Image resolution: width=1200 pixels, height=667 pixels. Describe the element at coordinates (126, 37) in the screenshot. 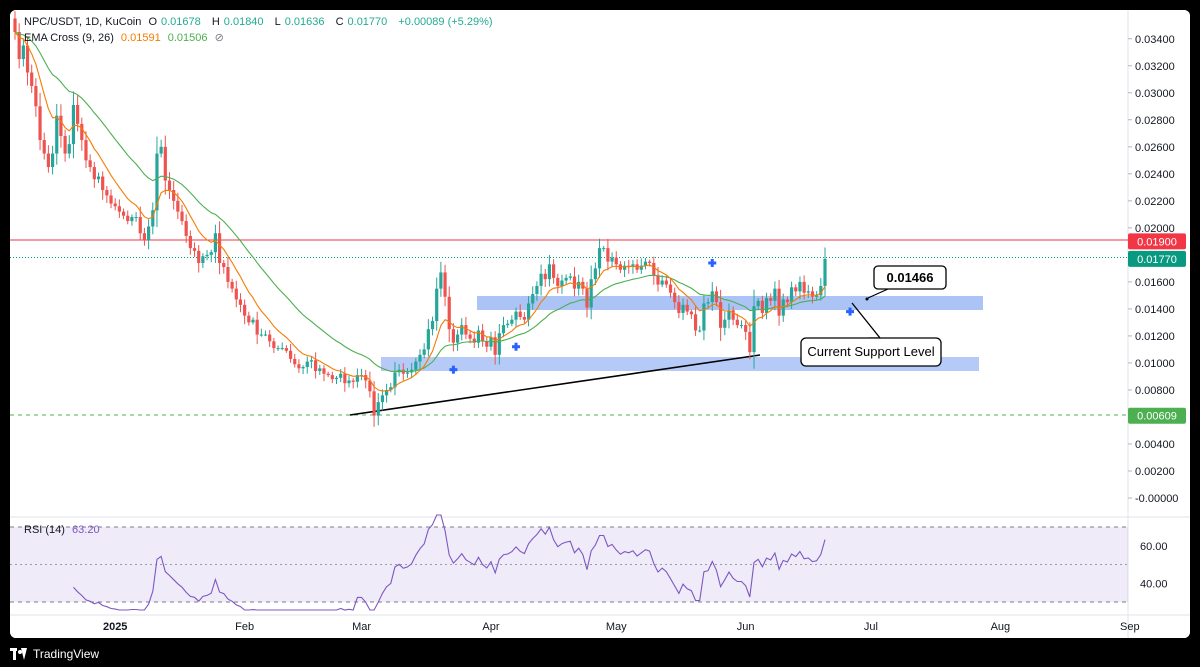

I see `ema-legend: EMA Cross (9, 26) 0.01591 0.01506 ⊘` at that location.